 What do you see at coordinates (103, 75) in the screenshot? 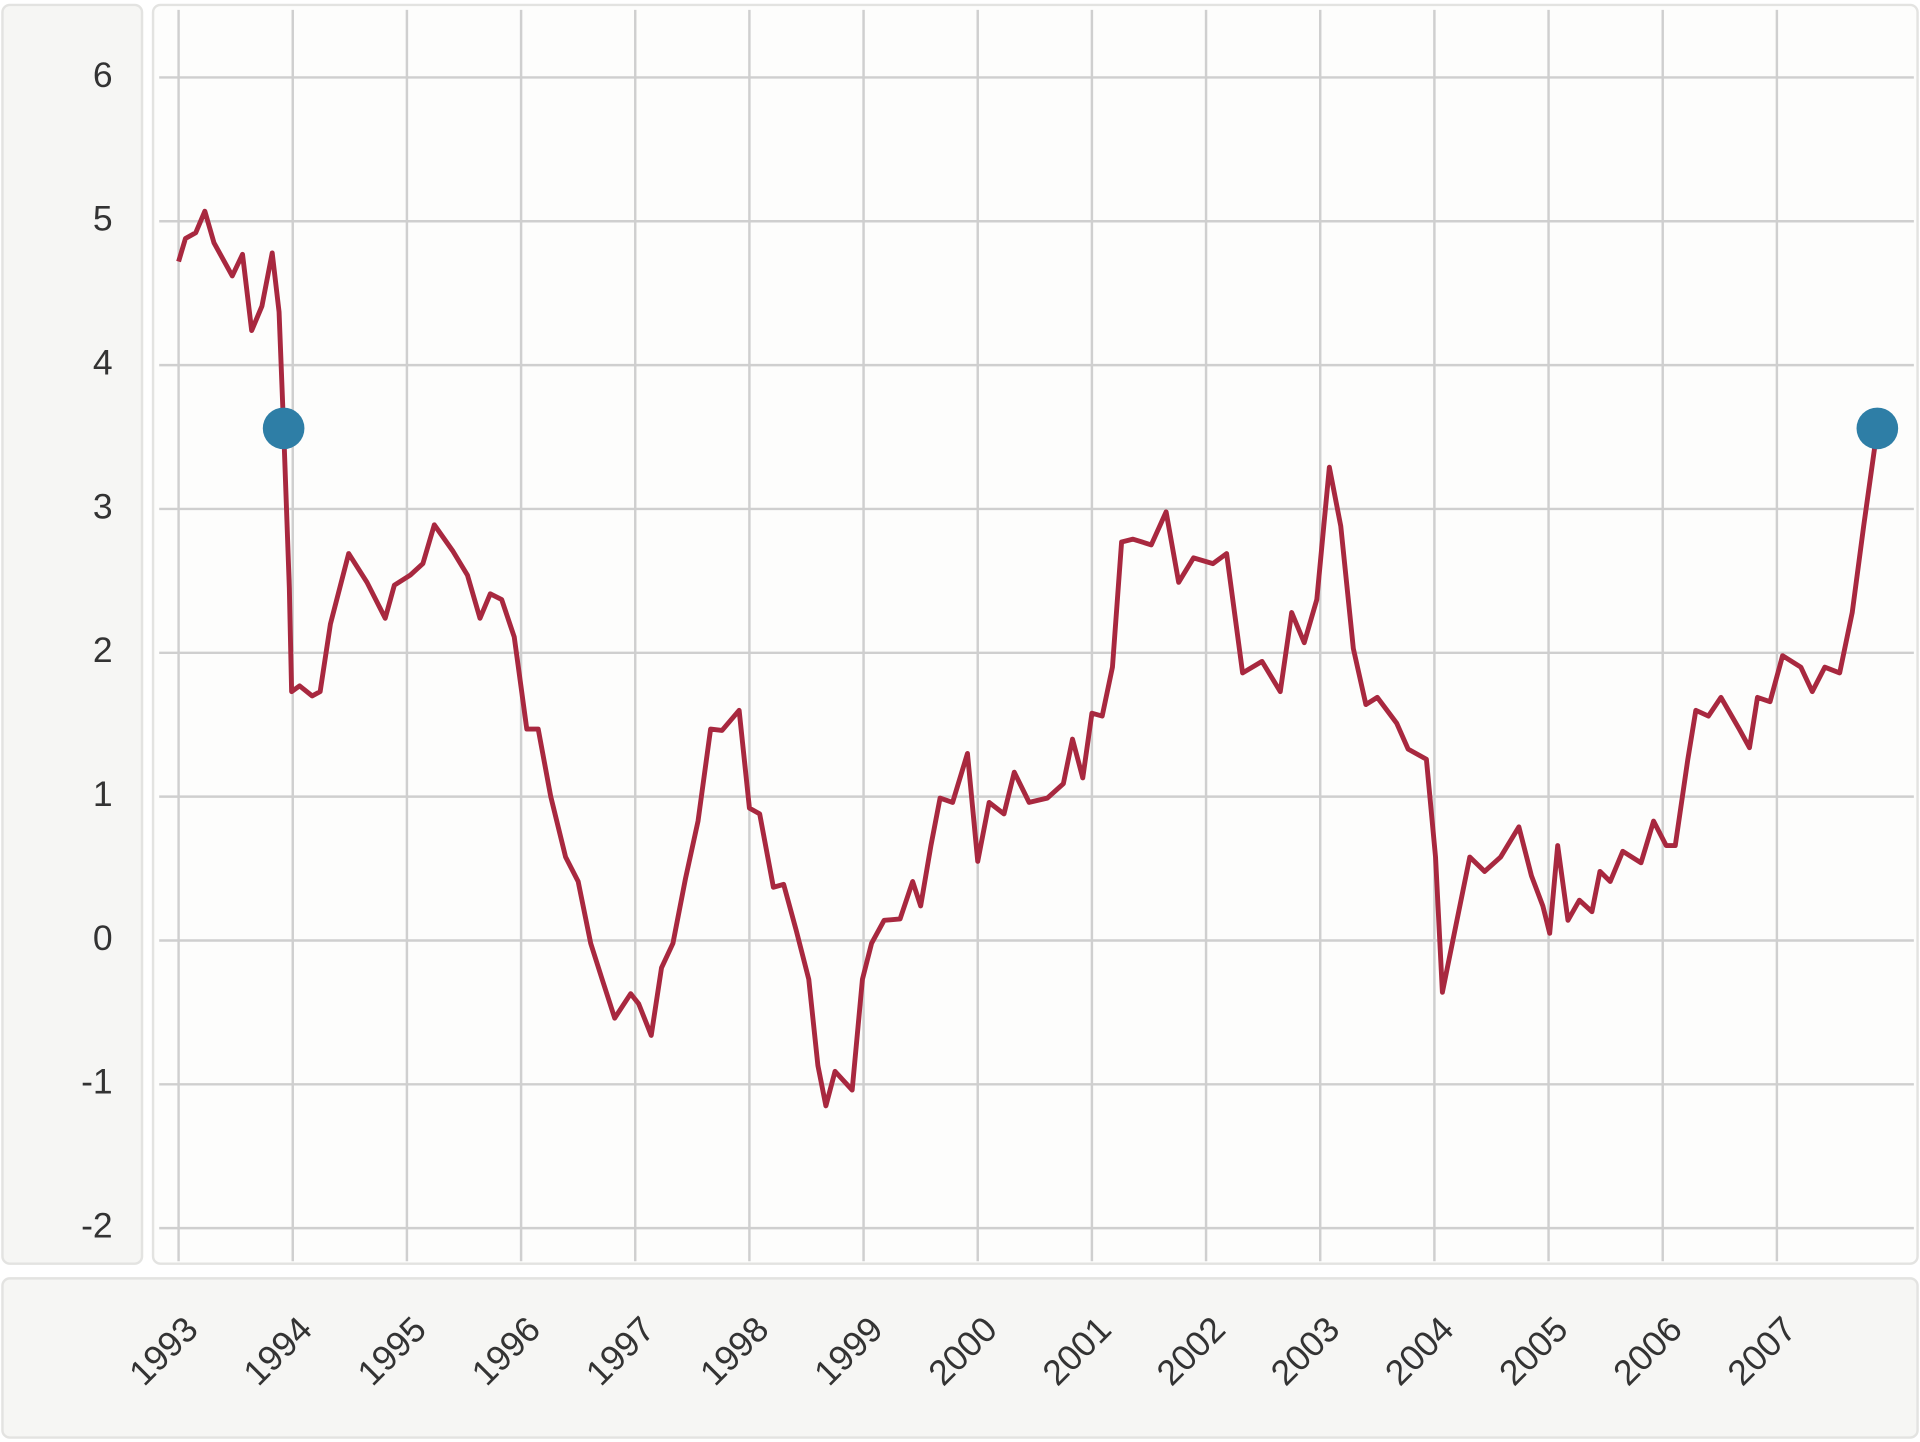
I see `y-tick-label: 6` at bounding box center [103, 75].